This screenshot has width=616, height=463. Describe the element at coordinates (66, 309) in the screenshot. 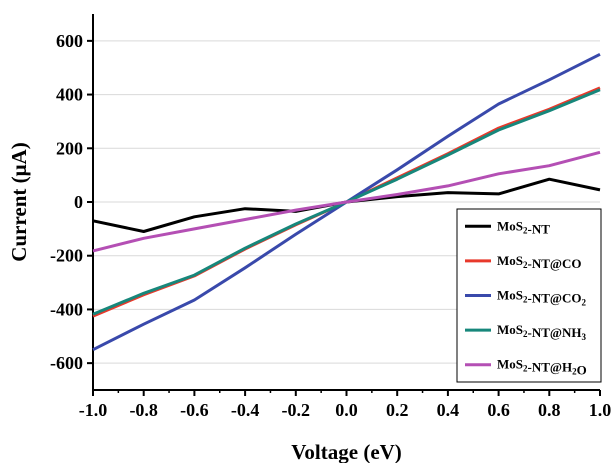

I see `y-tick-label: -400` at that location.